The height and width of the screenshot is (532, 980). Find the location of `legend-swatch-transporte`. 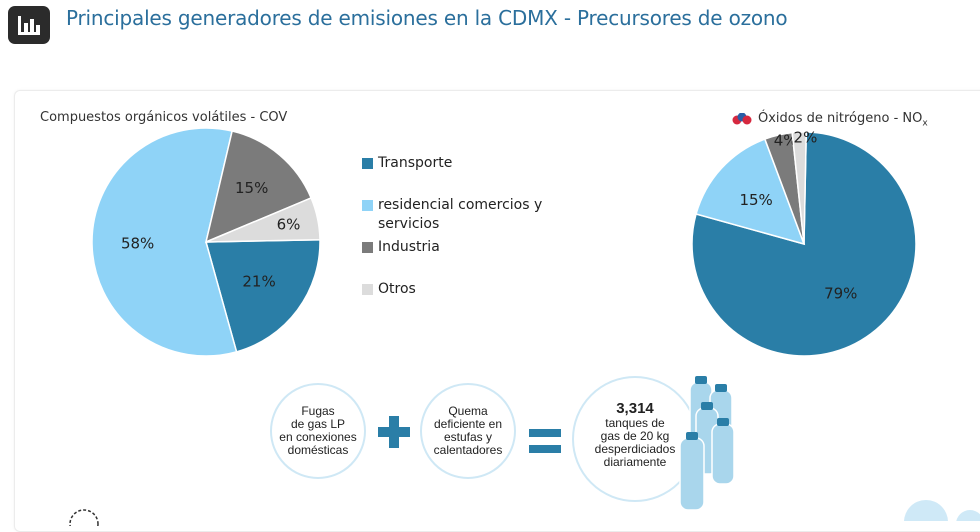

legend-swatch-transporte is located at coordinates (367, 163).